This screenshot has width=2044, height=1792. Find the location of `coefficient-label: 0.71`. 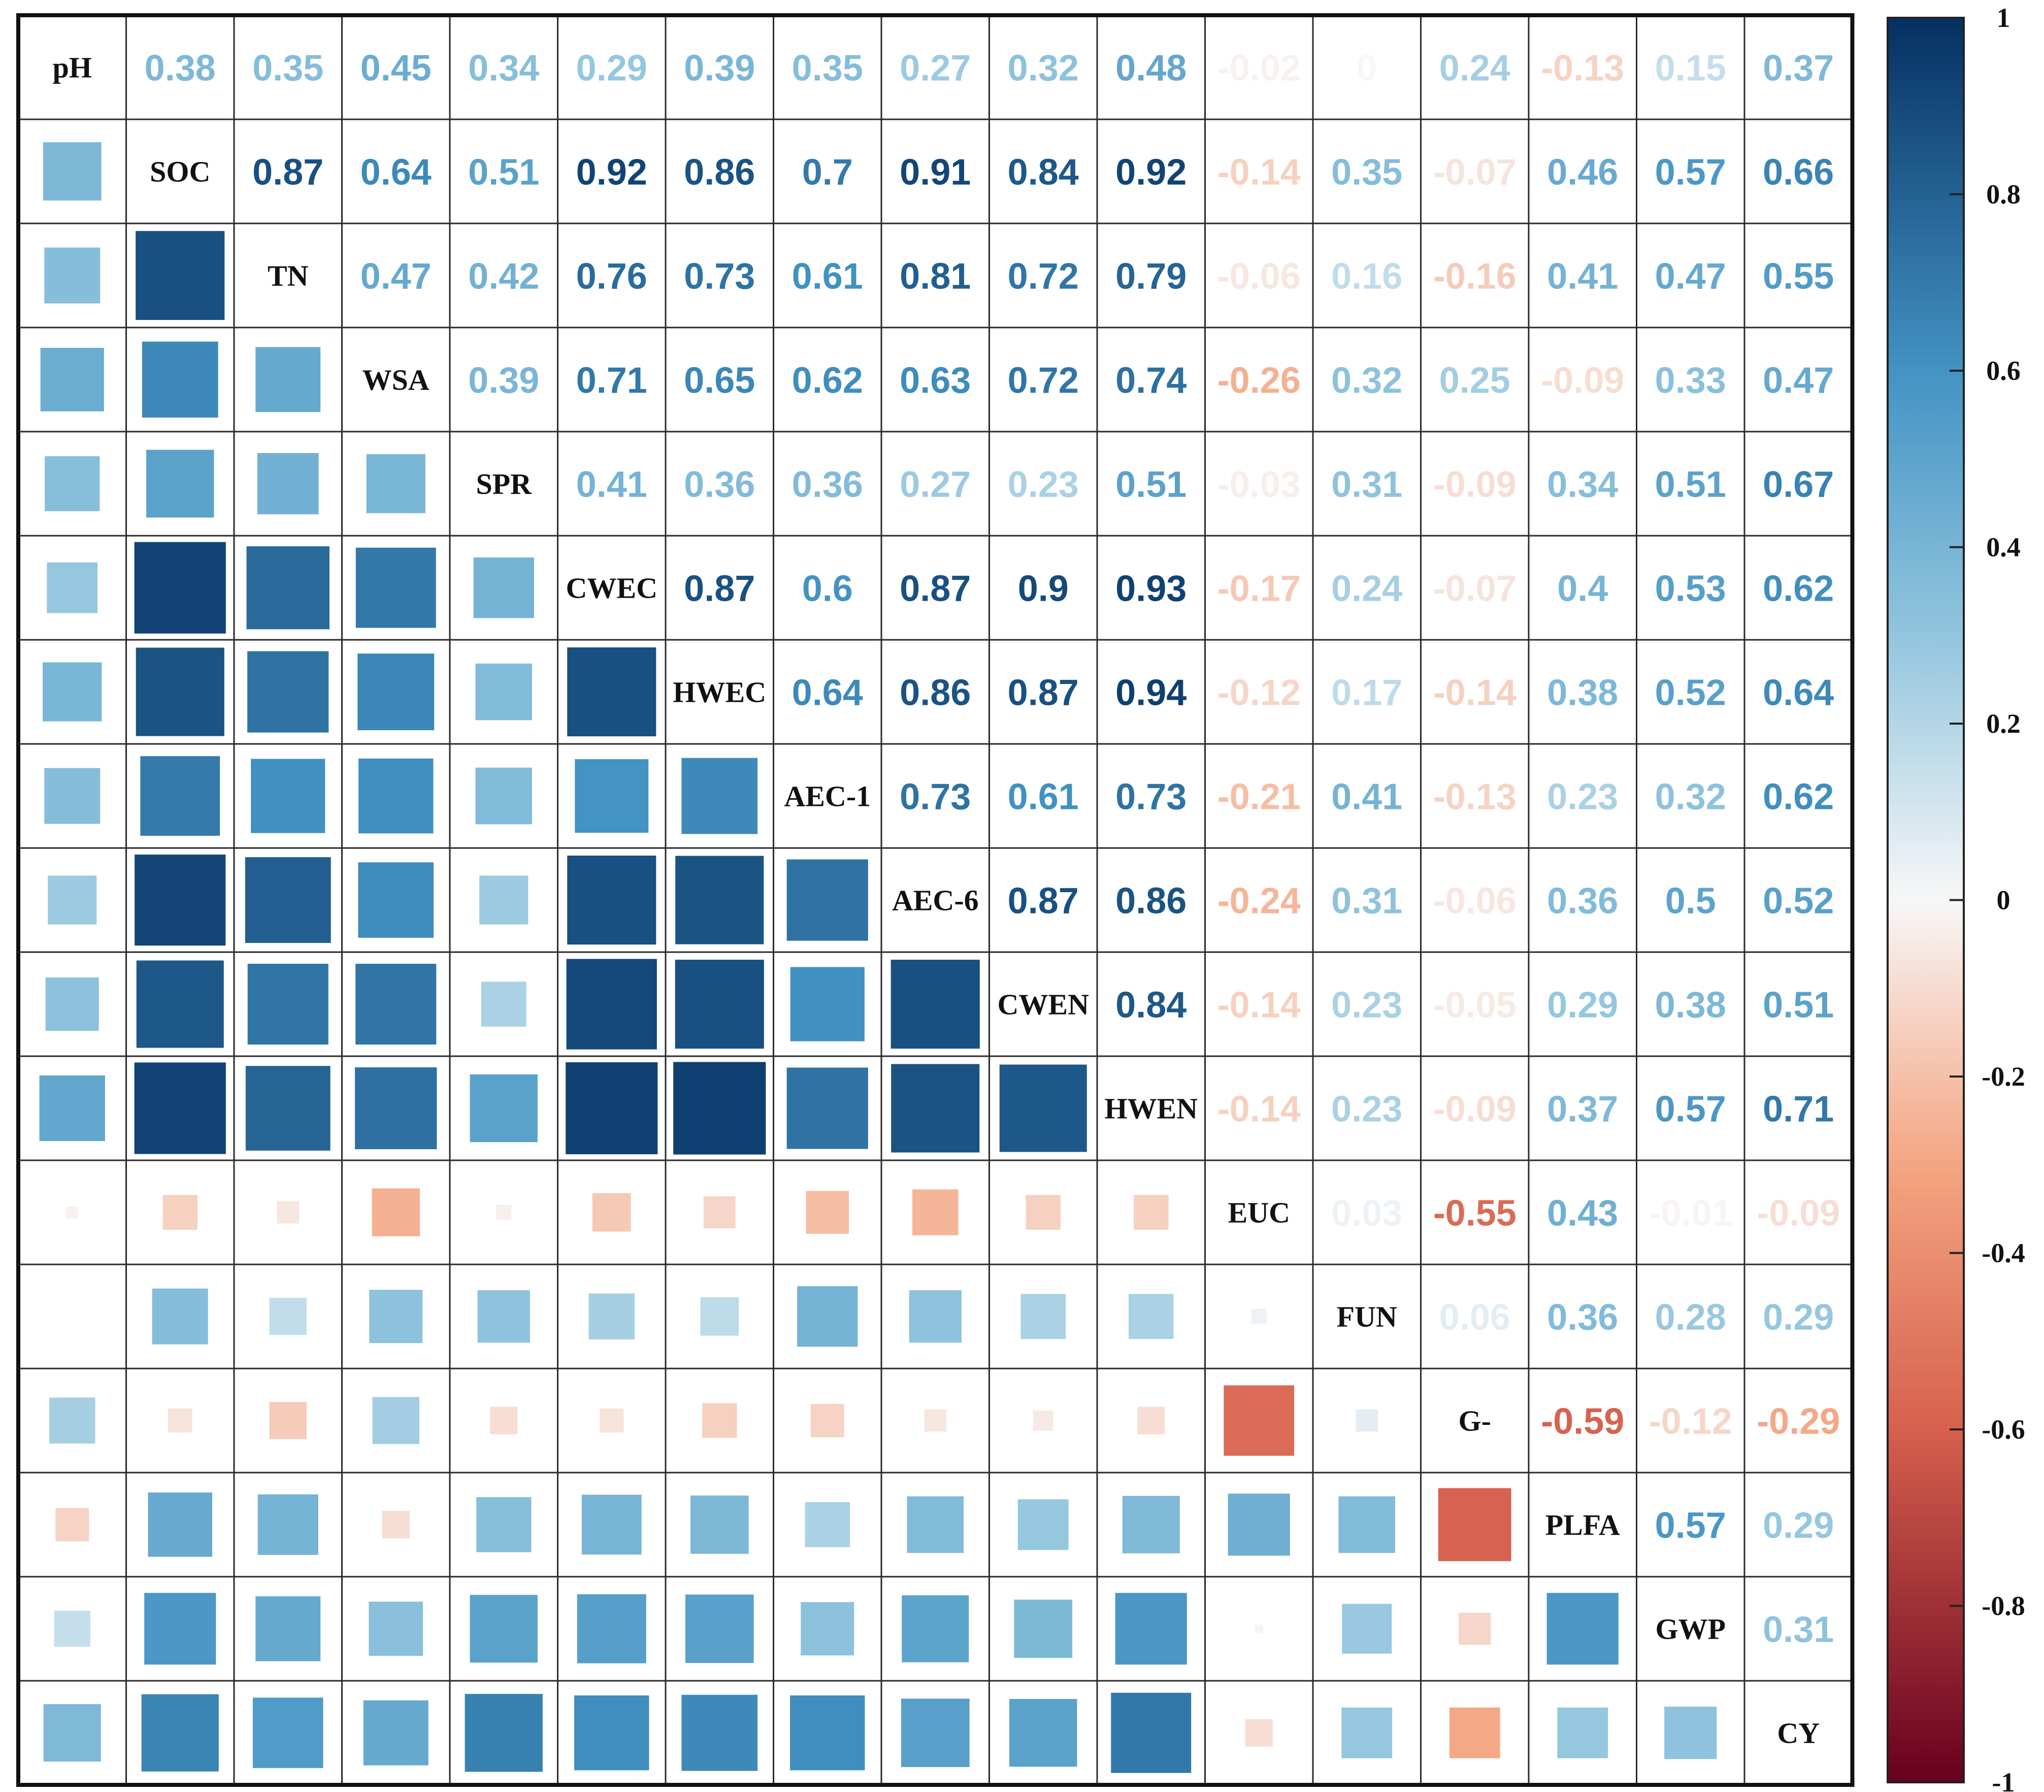

coefficient-label: 0.71 is located at coordinates (1798, 1109).